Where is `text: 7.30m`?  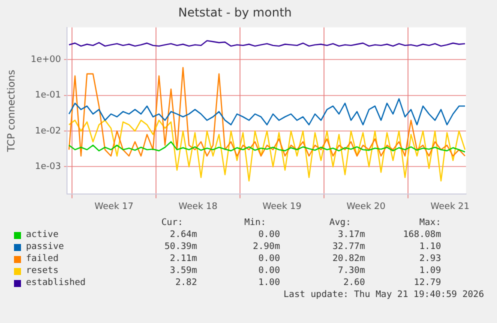
text: 7.30m is located at coordinates (351, 271).